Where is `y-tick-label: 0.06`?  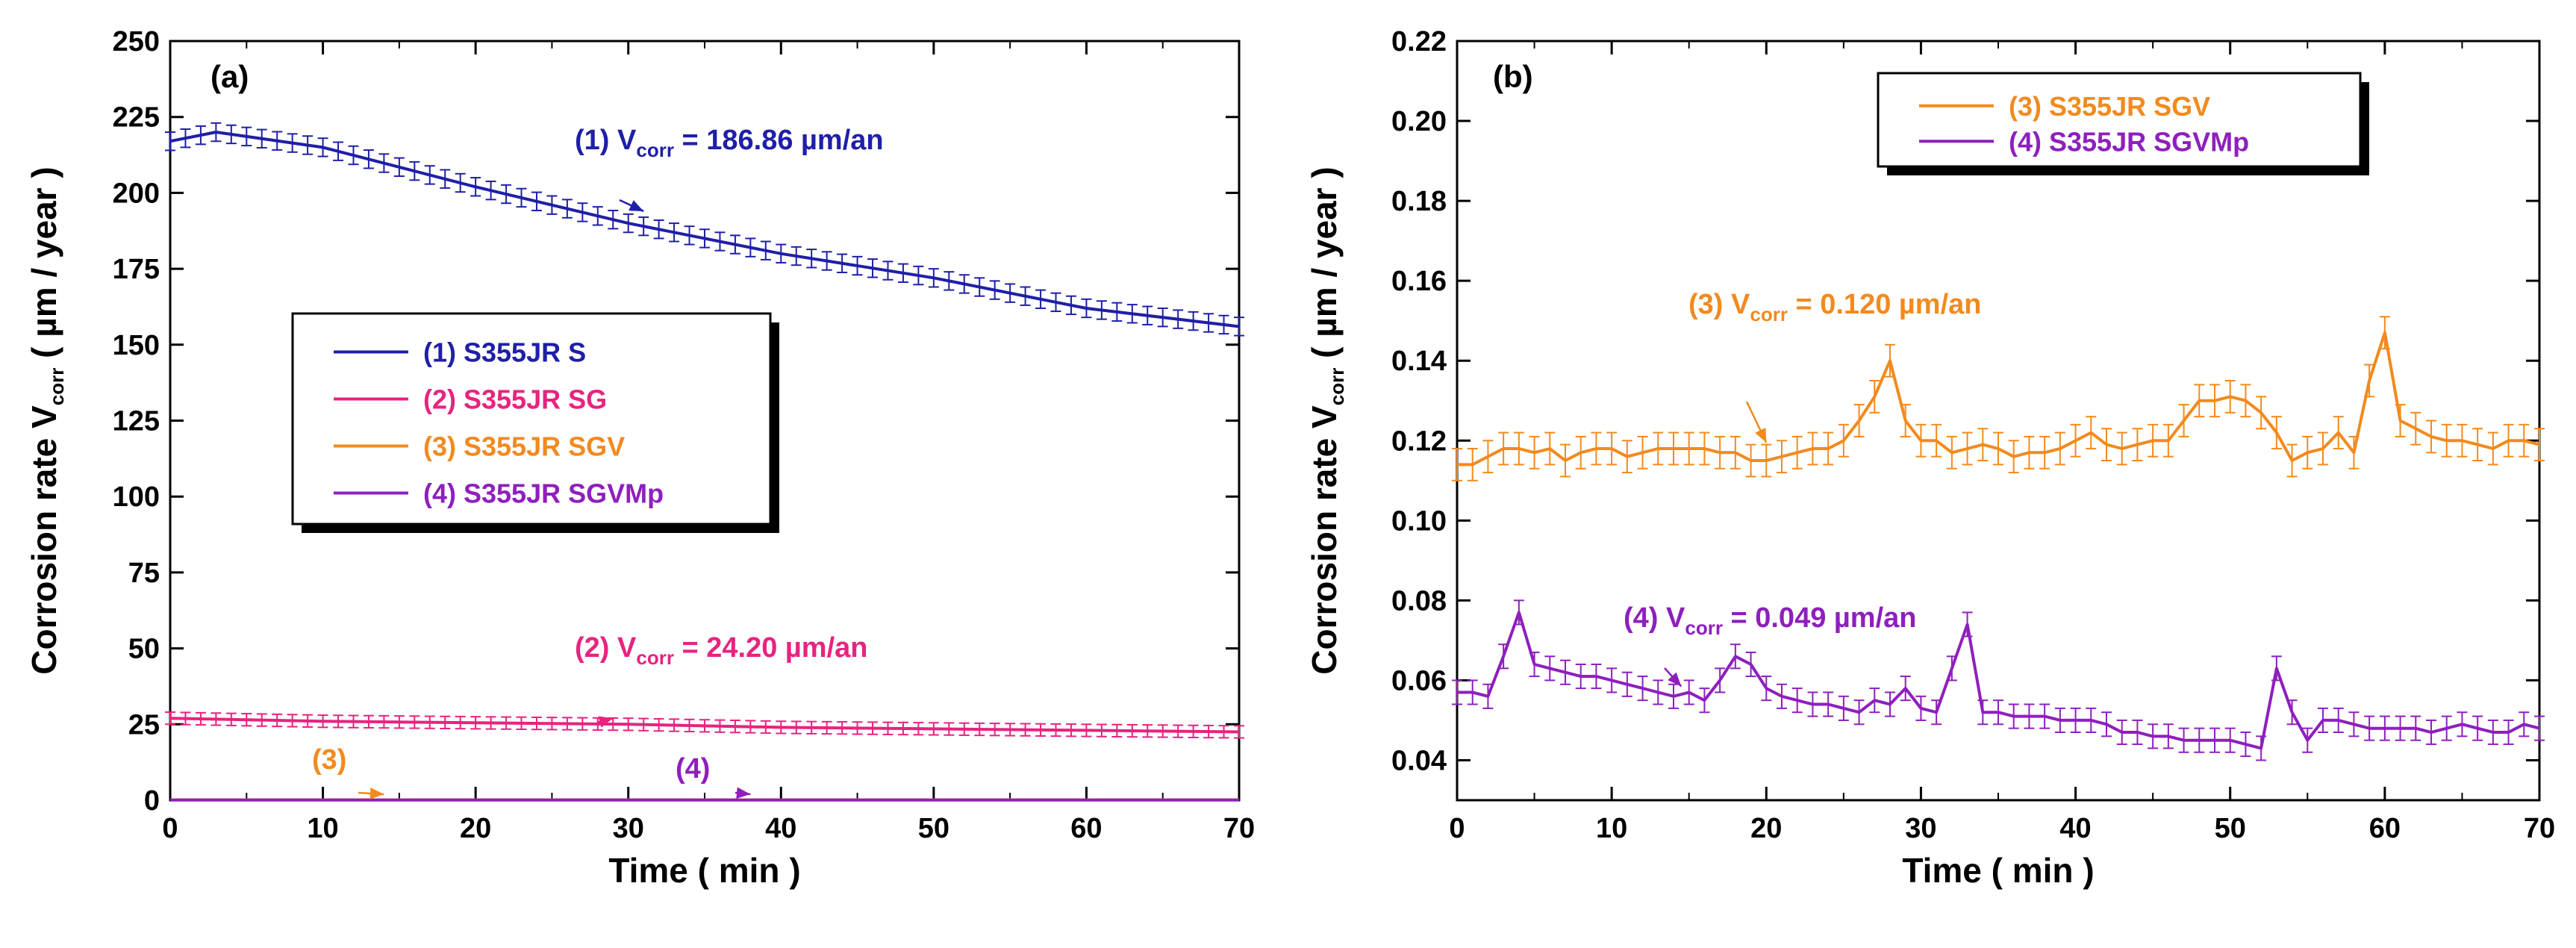
y-tick-label: 0.06 is located at coordinates (1419, 680).